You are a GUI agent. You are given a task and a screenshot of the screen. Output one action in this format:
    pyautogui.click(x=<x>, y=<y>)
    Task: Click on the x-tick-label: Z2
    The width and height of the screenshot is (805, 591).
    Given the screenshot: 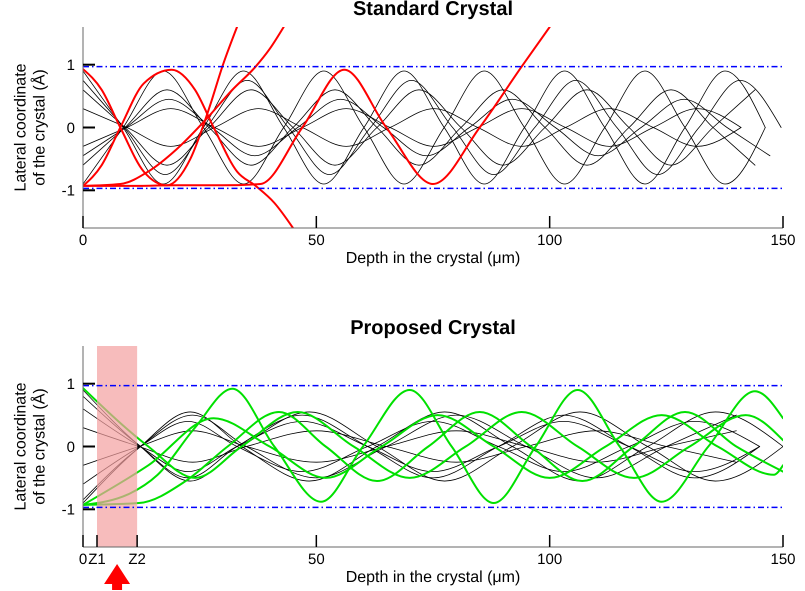 What is the action you would take?
    pyautogui.click(x=137, y=559)
    